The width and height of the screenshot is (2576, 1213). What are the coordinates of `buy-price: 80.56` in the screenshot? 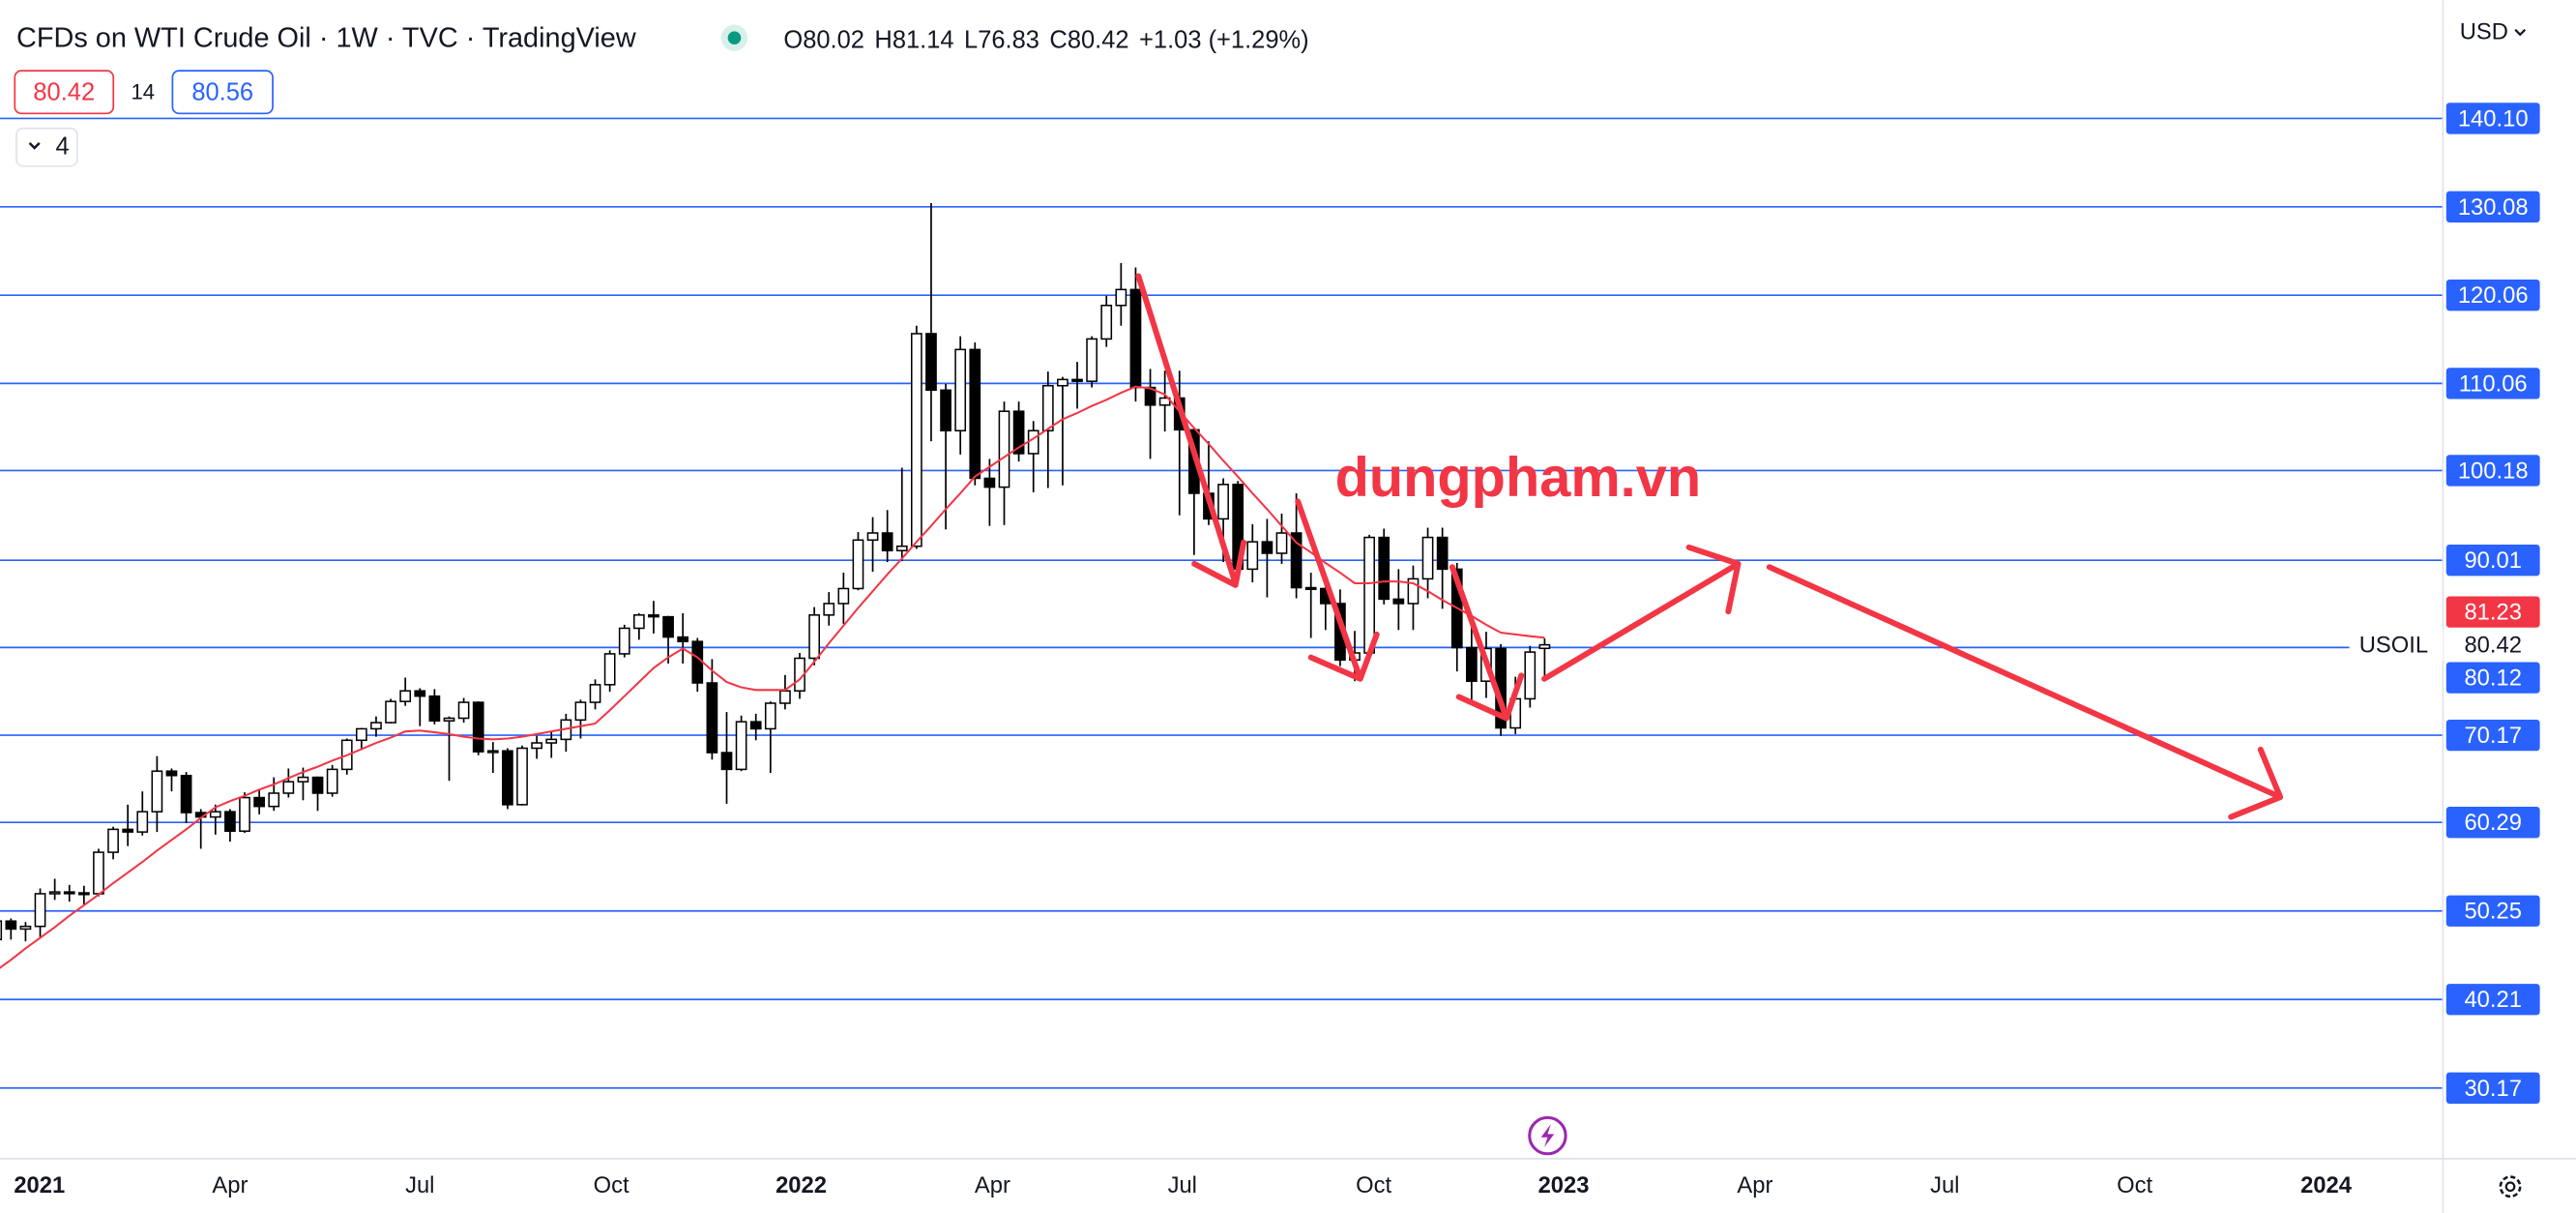 It's located at (222, 92).